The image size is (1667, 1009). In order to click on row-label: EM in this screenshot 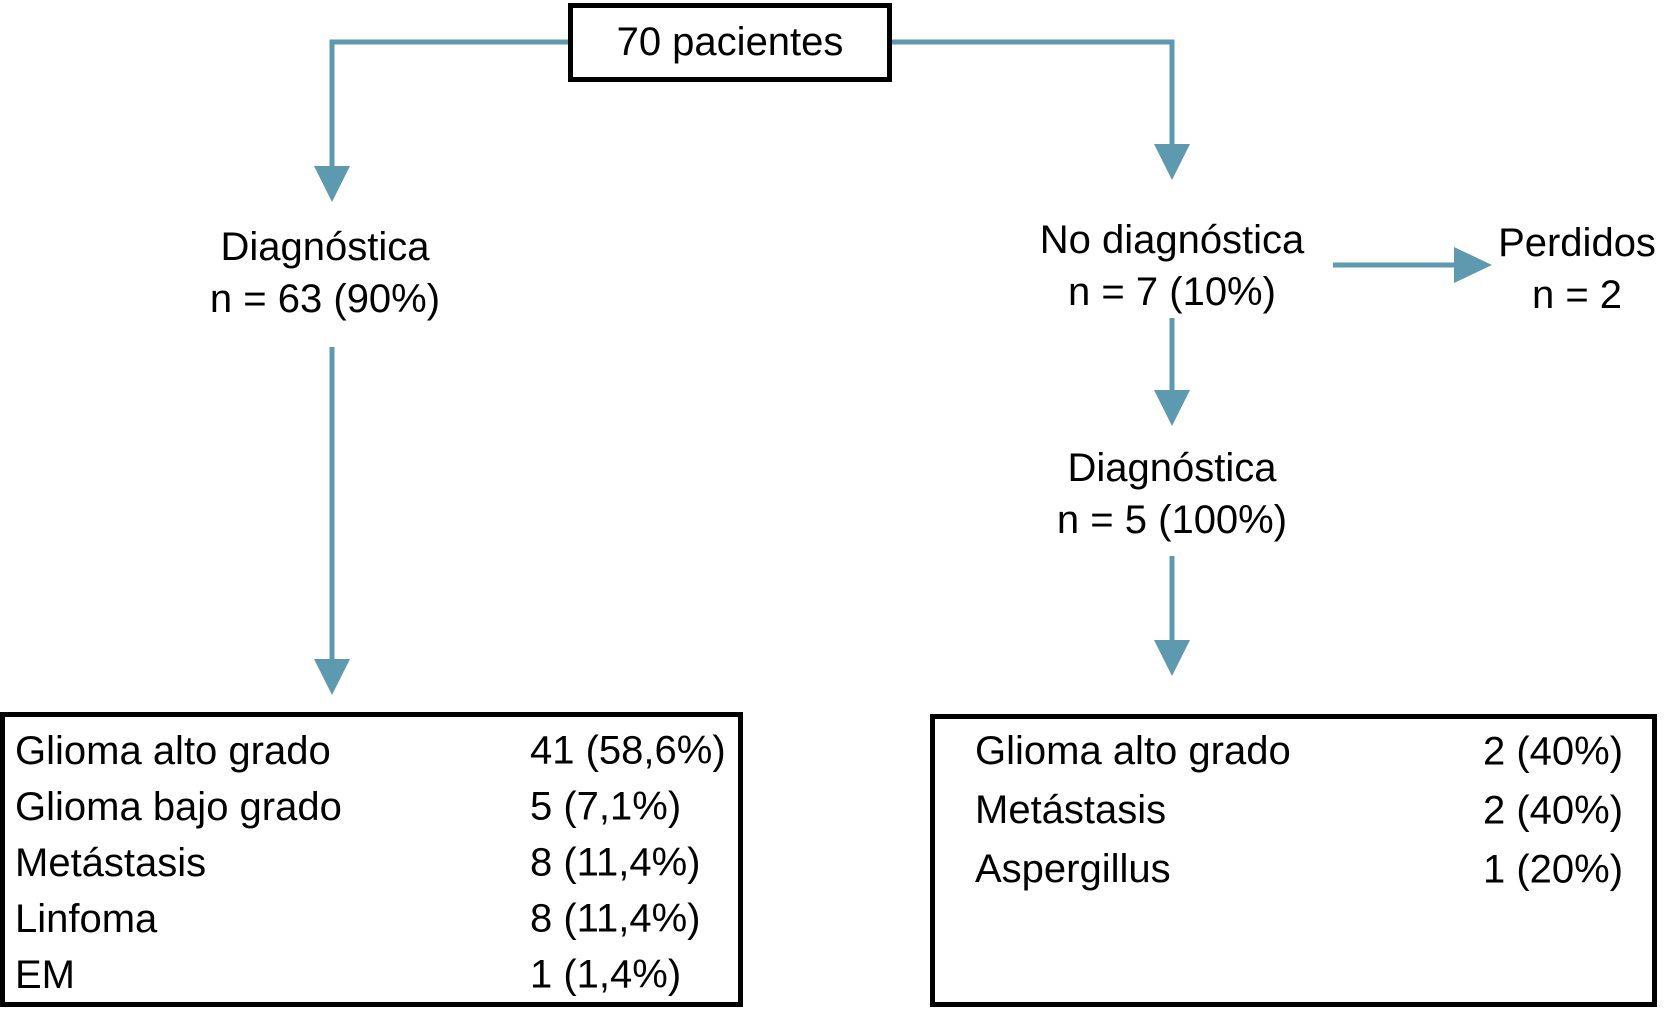, I will do `click(45, 974)`.